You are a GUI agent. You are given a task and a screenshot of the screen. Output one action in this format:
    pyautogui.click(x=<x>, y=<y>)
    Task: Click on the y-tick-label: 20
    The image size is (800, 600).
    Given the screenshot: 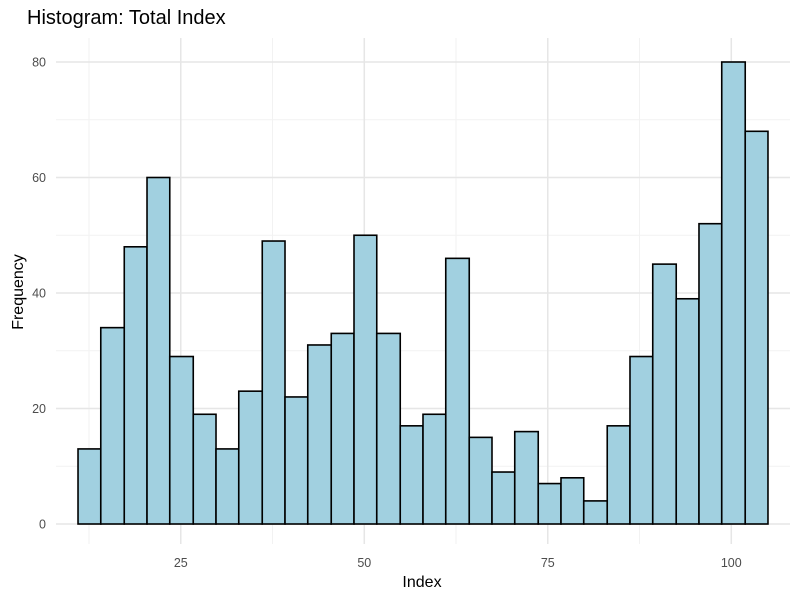 What is the action you would take?
    pyautogui.click(x=39, y=409)
    